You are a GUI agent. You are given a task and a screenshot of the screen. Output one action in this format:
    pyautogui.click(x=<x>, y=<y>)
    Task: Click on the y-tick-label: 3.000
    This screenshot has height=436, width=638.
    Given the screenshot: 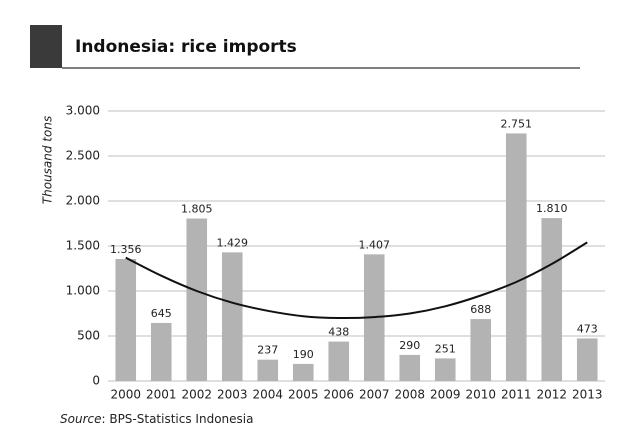 What is the action you would take?
    pyautogui.click(x=83, y=111)
    